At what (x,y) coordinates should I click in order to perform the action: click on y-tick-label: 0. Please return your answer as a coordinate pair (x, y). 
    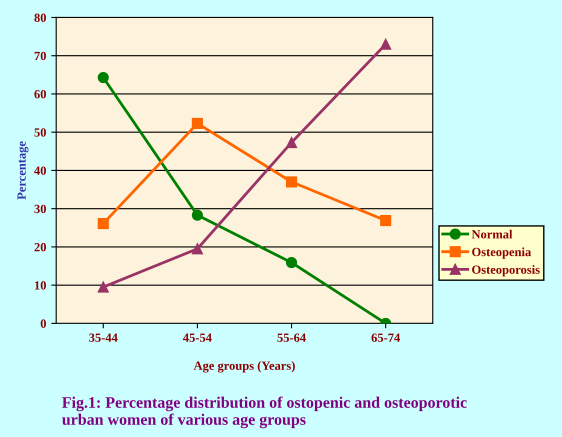
    Looking at the image, I should click on (43, 323).